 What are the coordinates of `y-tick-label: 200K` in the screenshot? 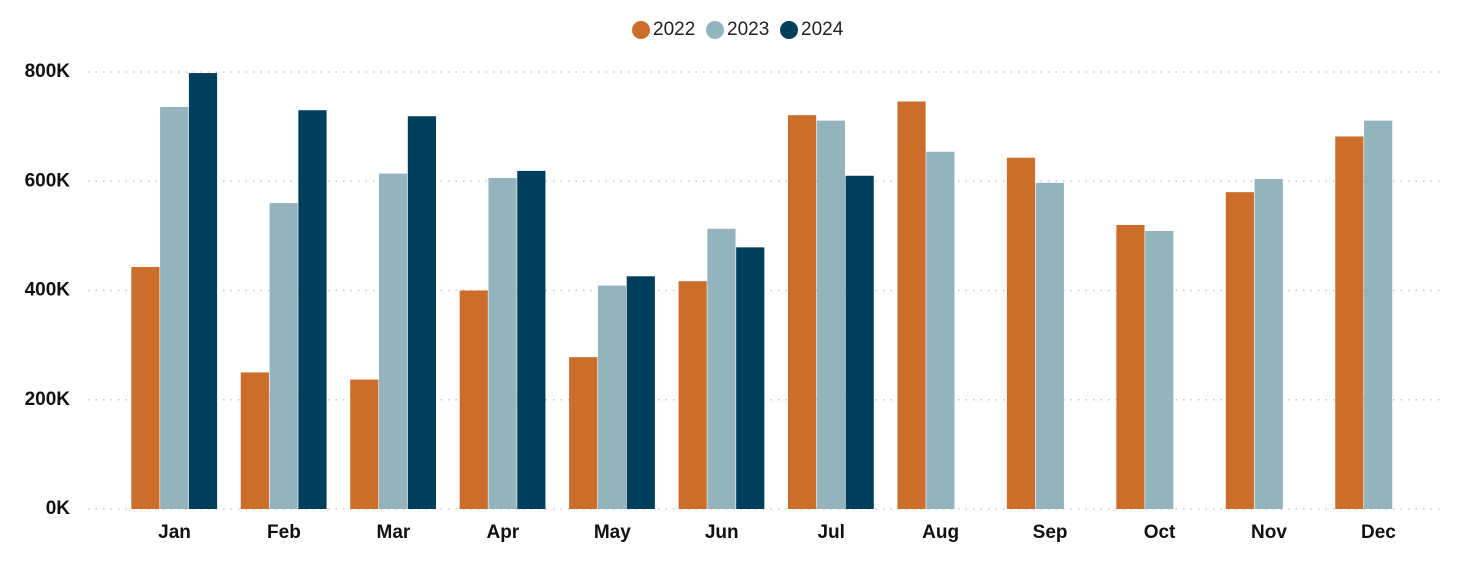 It's located at (48, 399).